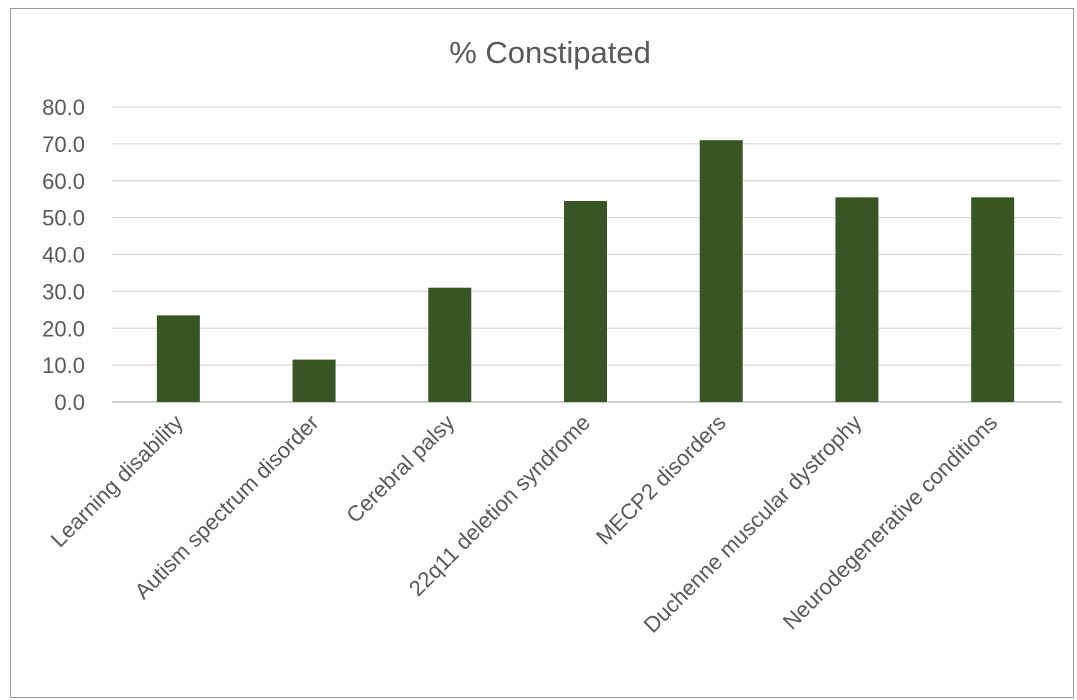 This screenshot has height=700, width=1077. I want to click on y-tick-label: 70.0, so click(63, 144).